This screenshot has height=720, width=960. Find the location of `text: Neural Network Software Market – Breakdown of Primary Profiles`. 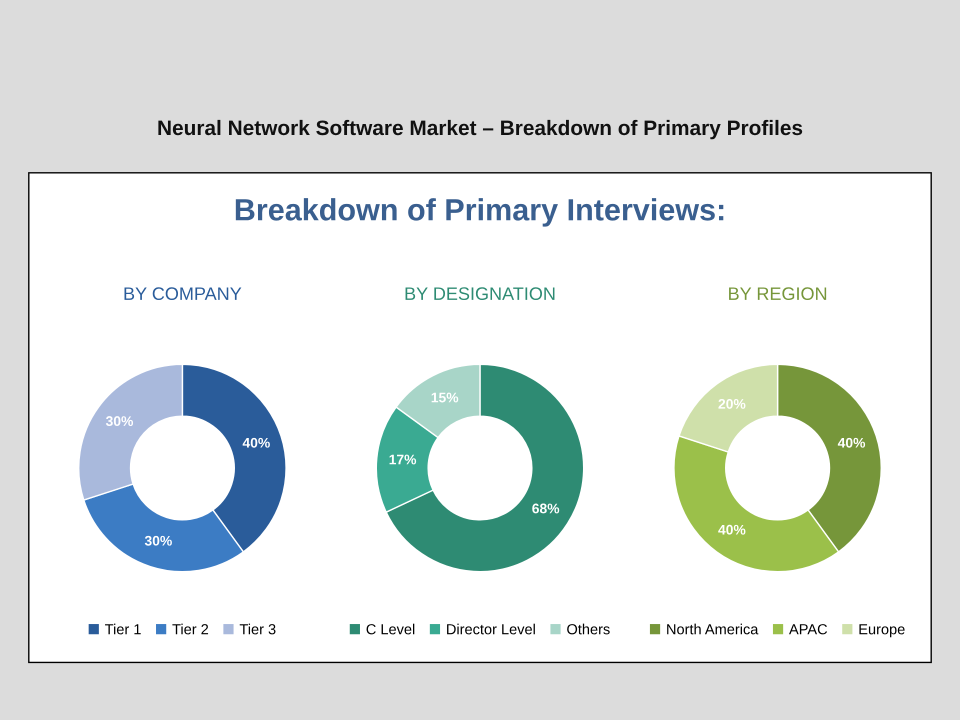

text: Neural Network Software Market – Breakdown of Primary Profiles is located at coordinates (480, 130).